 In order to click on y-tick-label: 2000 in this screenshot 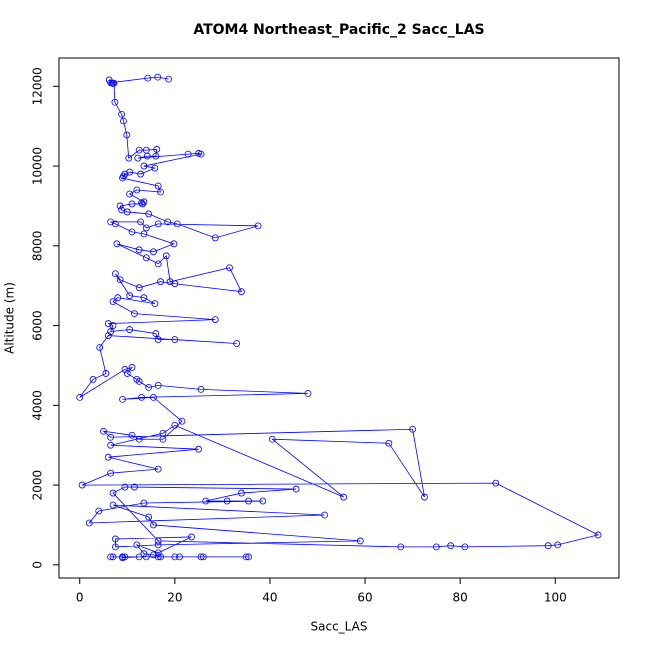, I will do `click(38, 485)`.